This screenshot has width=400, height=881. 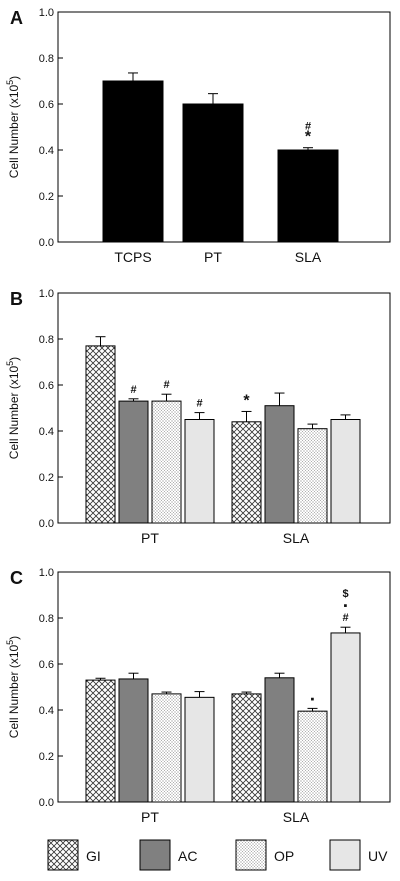 What do you see at coordinates (308, 196) in the screenshot?
I see `bar-sla-solid` at bounding box center [308, 196].